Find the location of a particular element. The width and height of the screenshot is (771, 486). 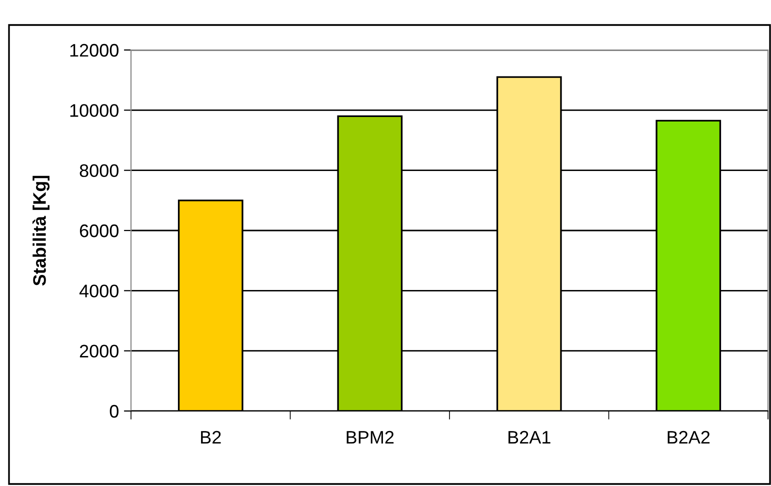

x-tick-label: B2A2 is located at coordinates (689, 437).